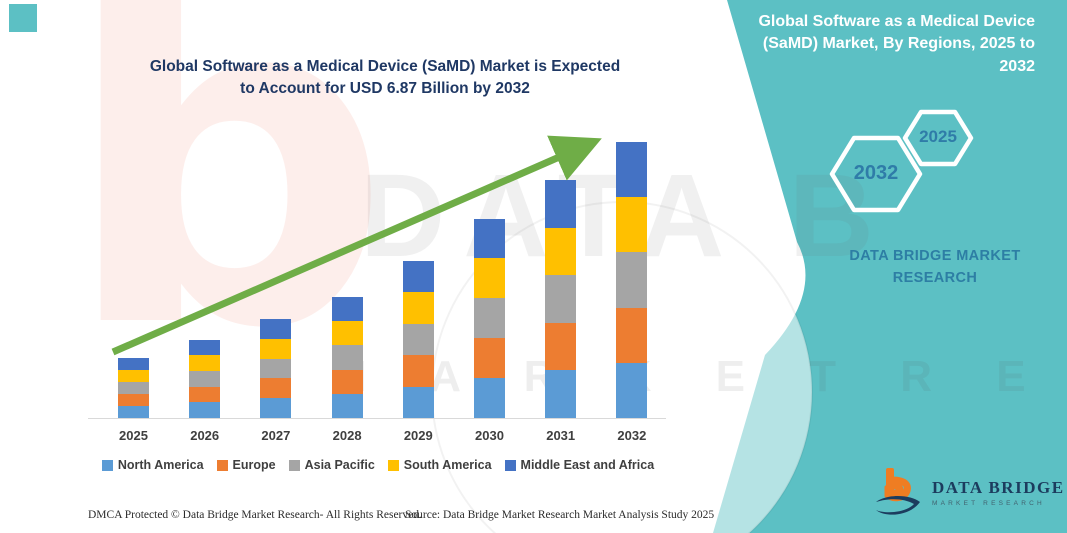  What do you see at coordinates (698, 376) in the screenshot?
I see `watermark-text-market: M A R K E T R E S E A R C H` at bounding box center [698, 376].